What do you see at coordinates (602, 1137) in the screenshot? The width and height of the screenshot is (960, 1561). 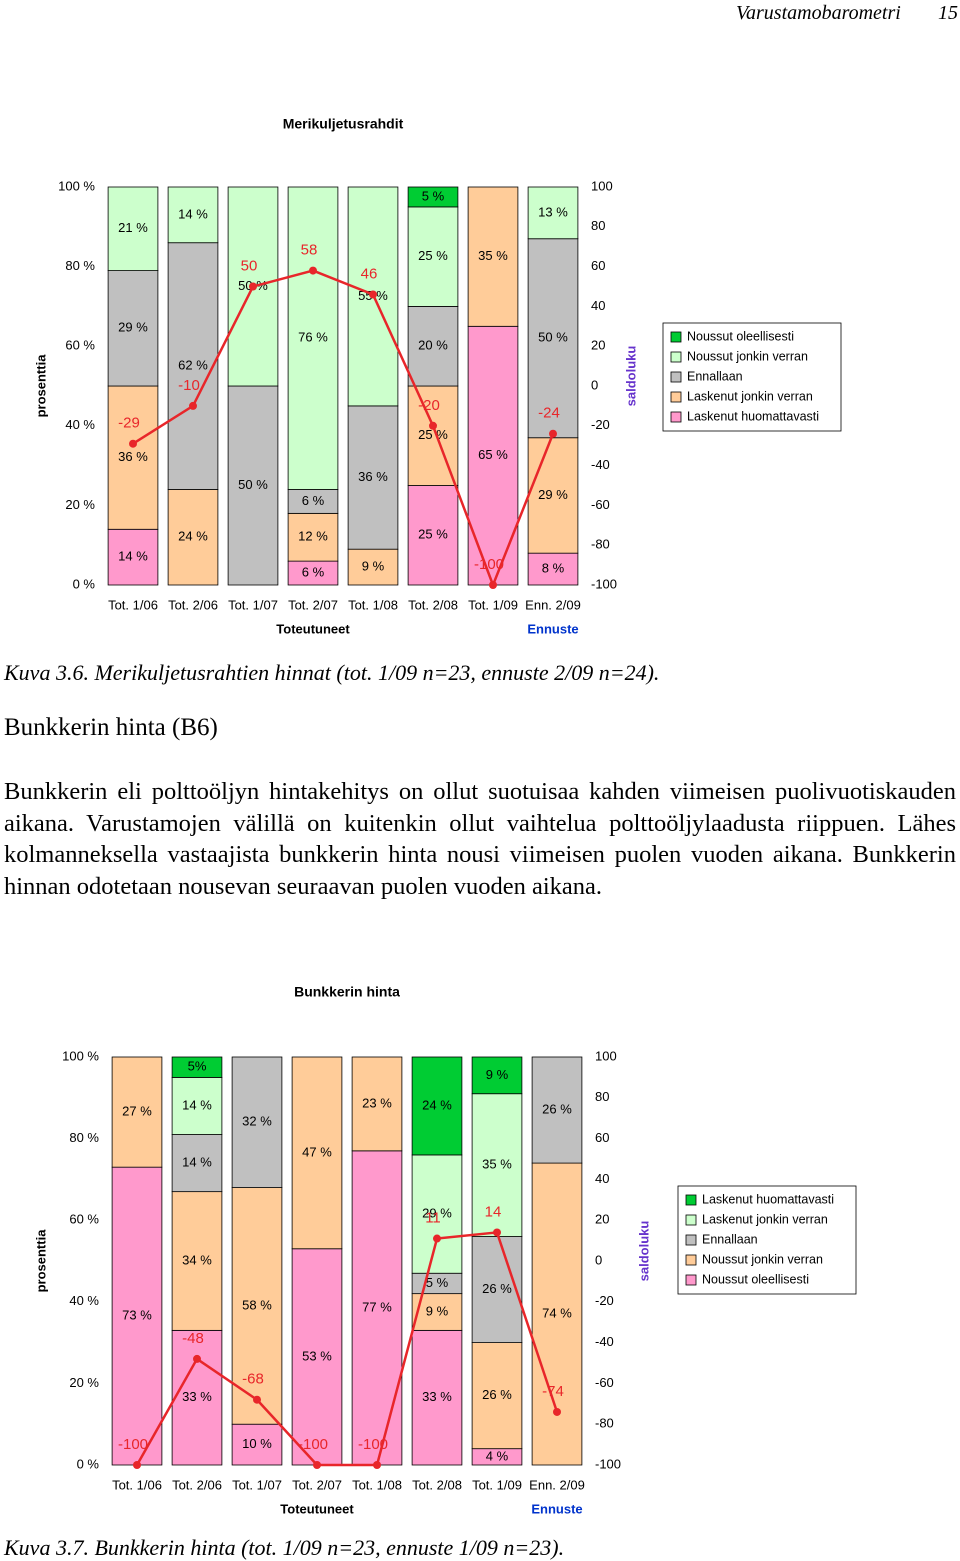 I see `y2-tick-label: 60` at bounding box center [602, 1137].